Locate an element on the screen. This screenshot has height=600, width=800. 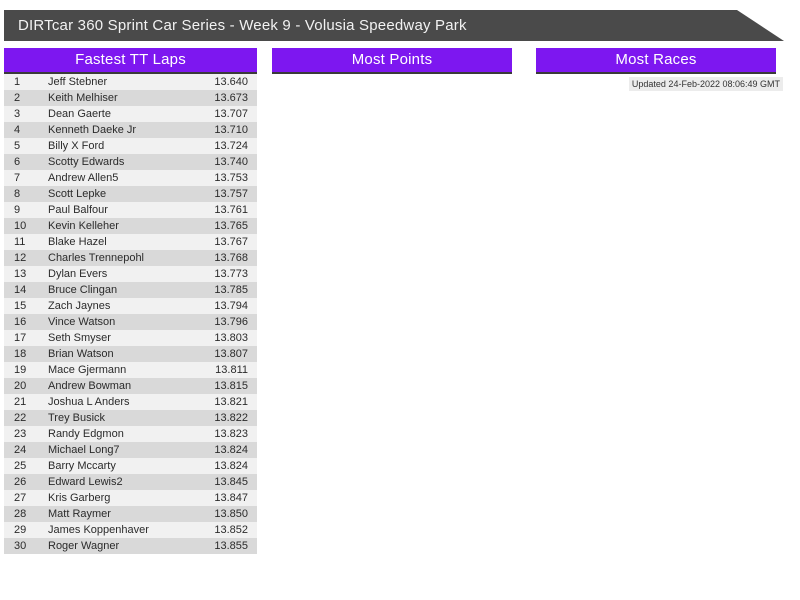
rank-cell: 29 is located at coordinates (20, 530).